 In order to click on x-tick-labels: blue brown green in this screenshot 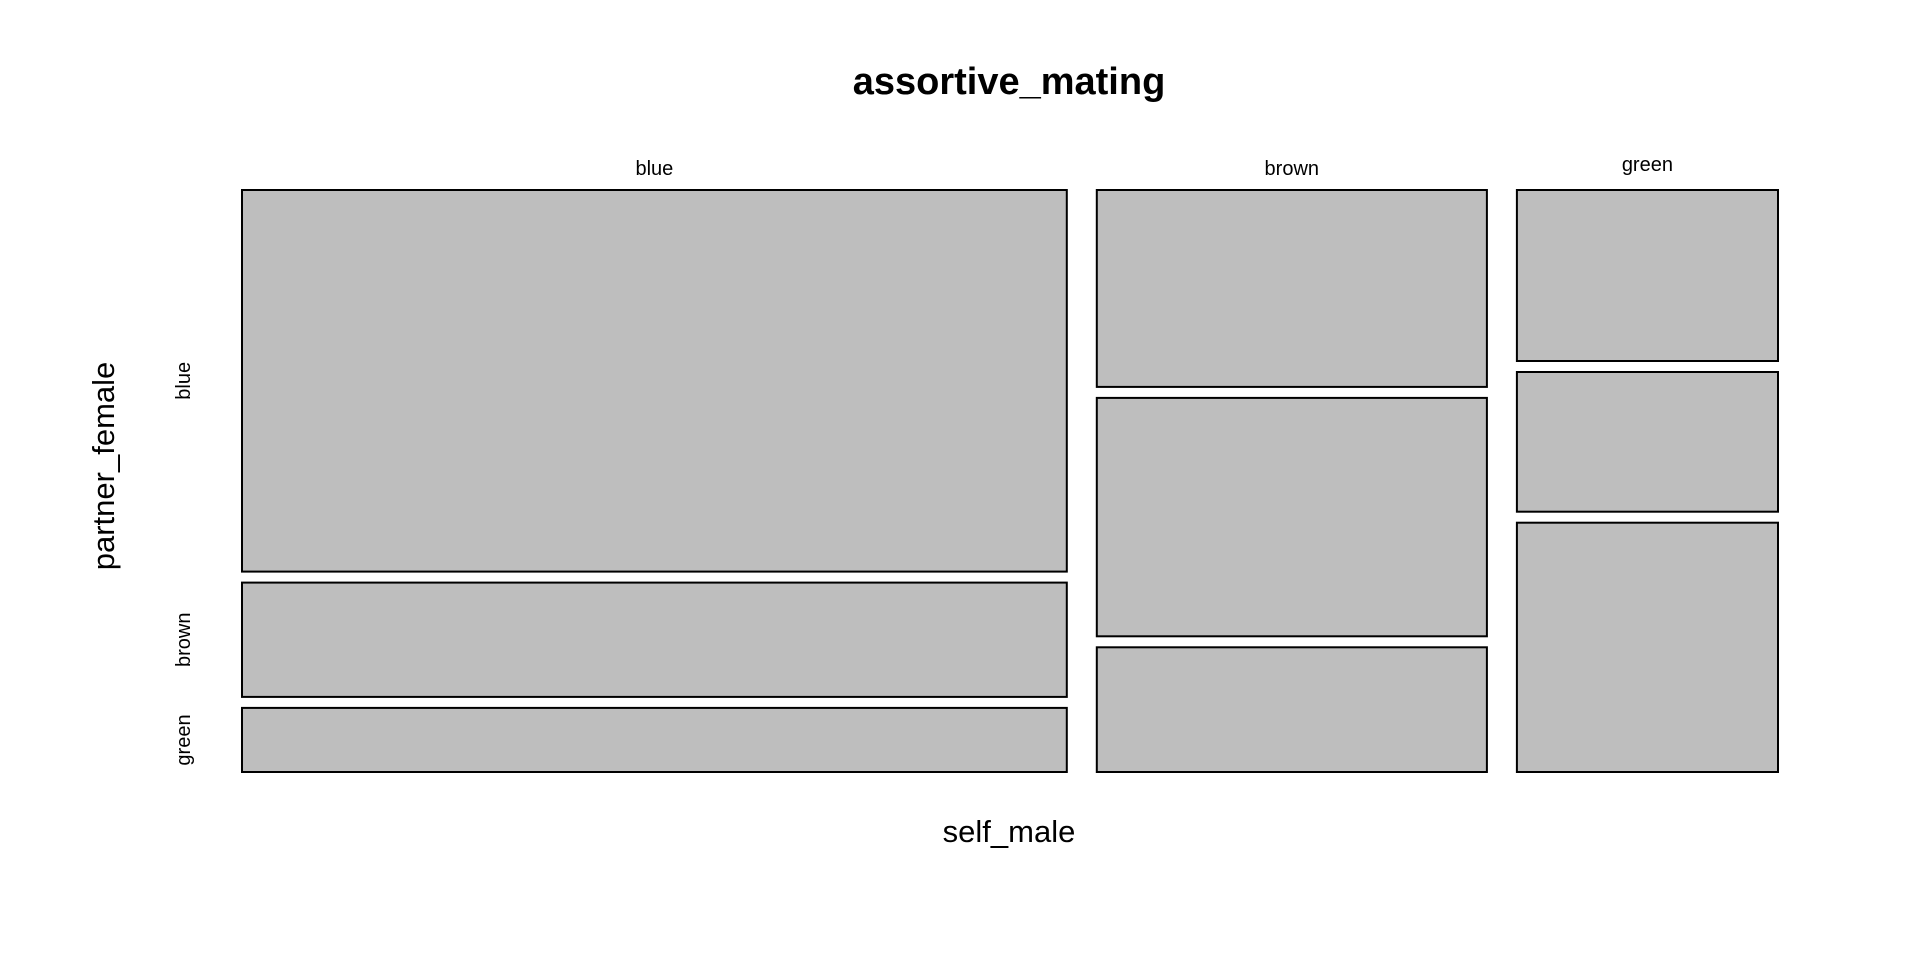, I will do `click(1153, 167)`.